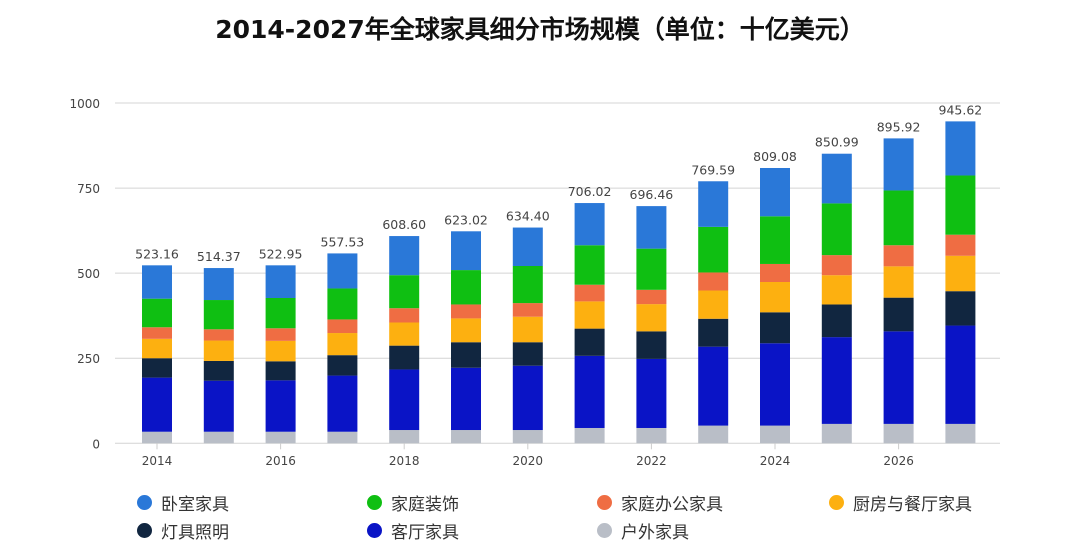 This screenshot has height=546, width=1080. What do you see at coordinates (713, 169) in the screenshot?
I see `data-label: 769.59` at bounding box center [713, 169].